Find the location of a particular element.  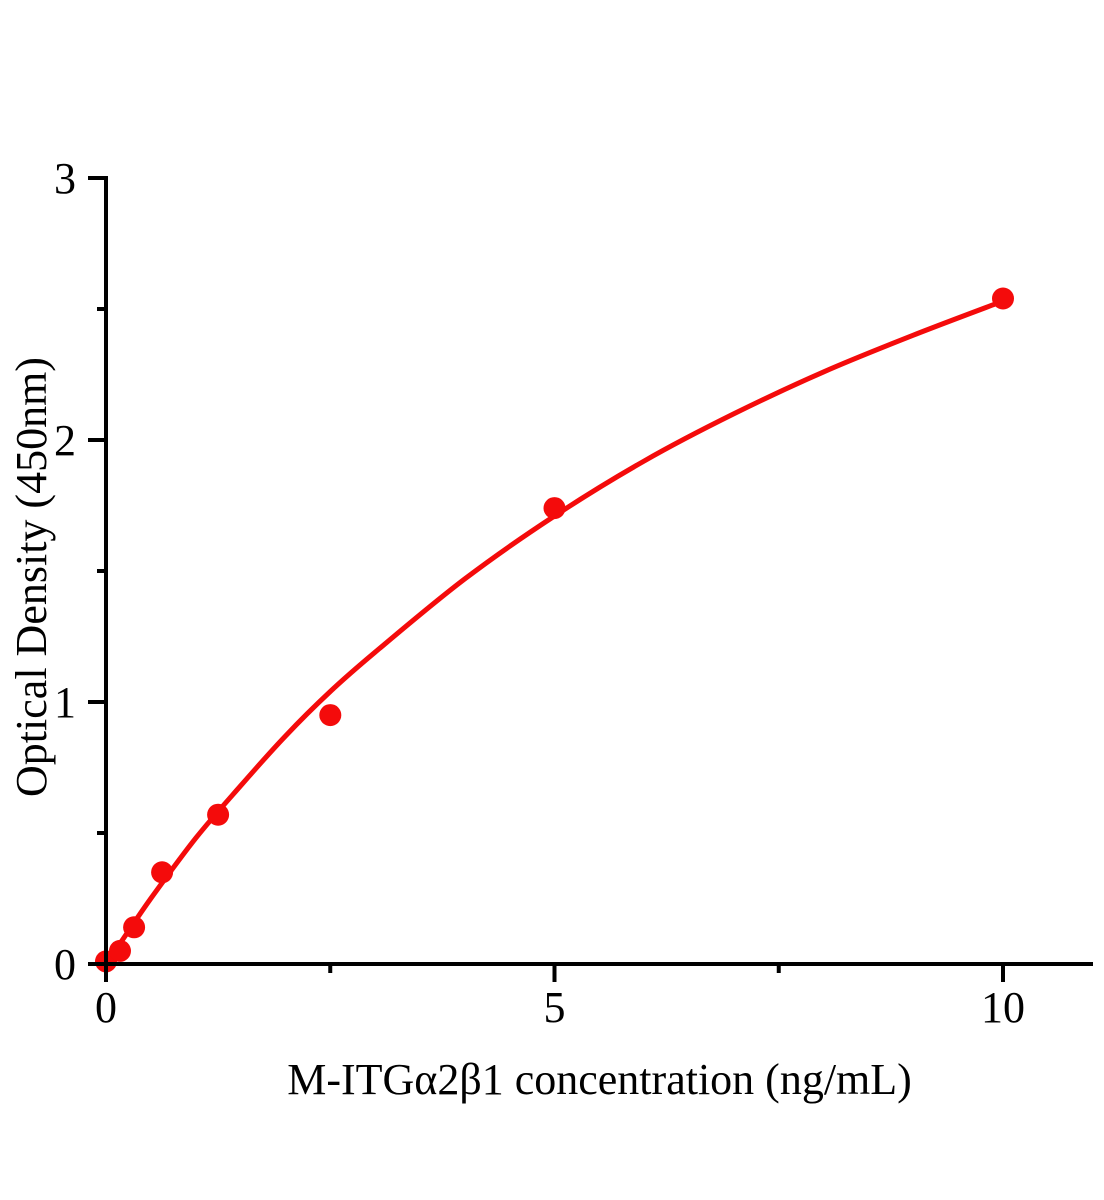

y-tick-label: 1 is located at coordinates (65, 702).